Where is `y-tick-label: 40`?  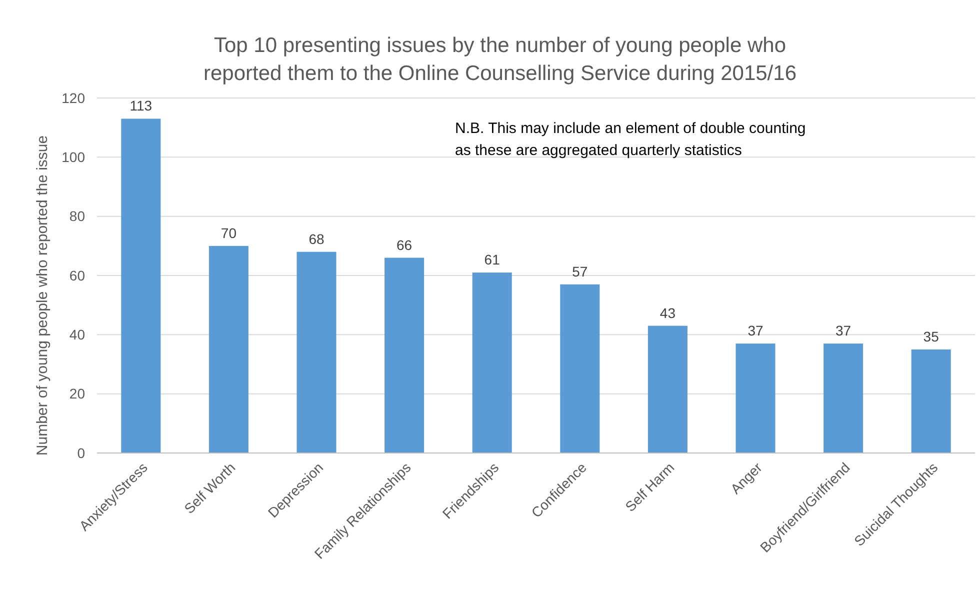
y-tick-label: 40 is located at coordinates (77, 334).